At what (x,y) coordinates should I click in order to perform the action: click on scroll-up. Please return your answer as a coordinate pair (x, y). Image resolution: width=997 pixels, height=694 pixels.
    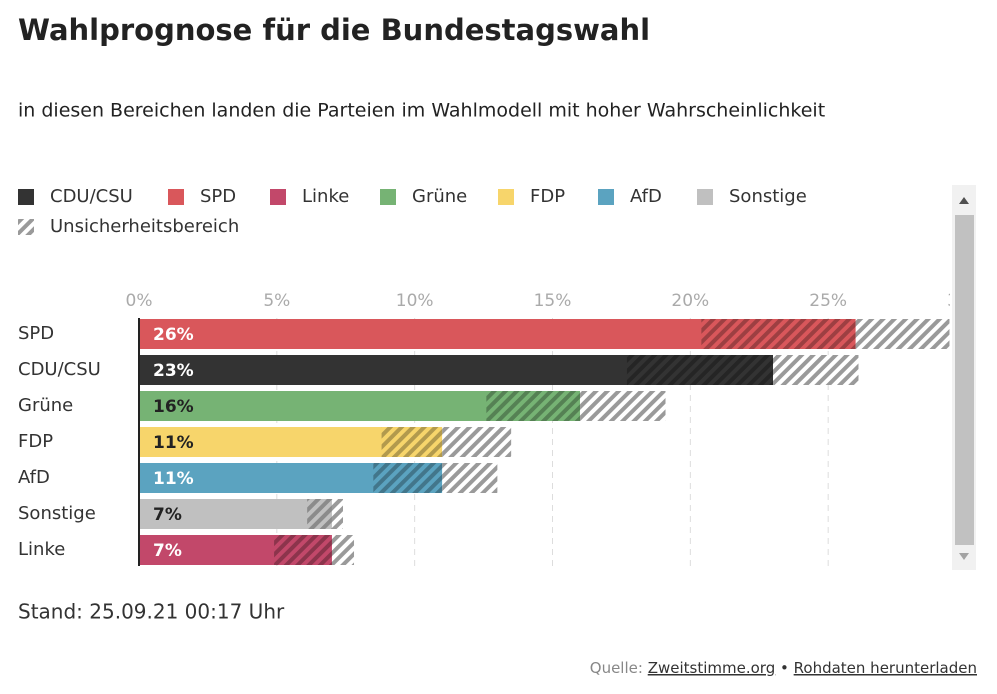
    Looking at the image, I should click on (964, 200).